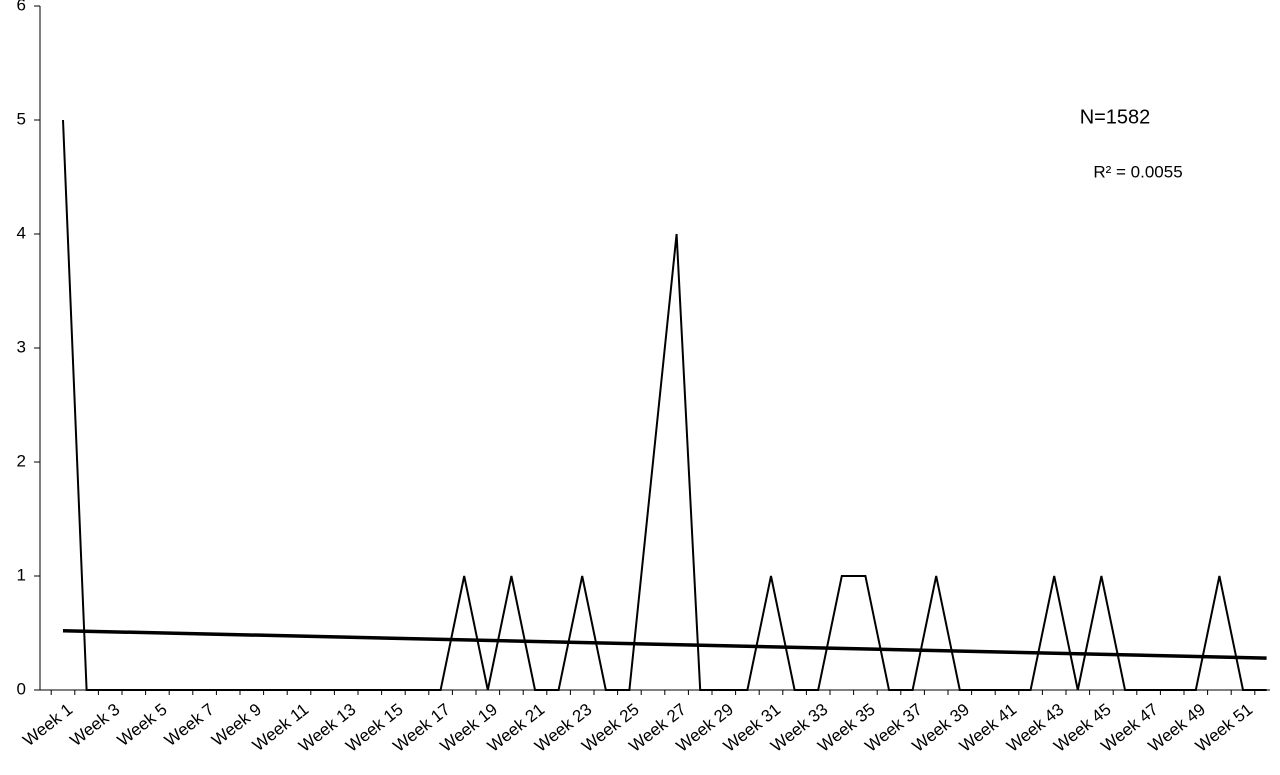 The height and width of the screenshot is (775, 1280). Describe the element at coordinates (21, 688) in the screenshot. I see `y-tick-label: 0` at that location.